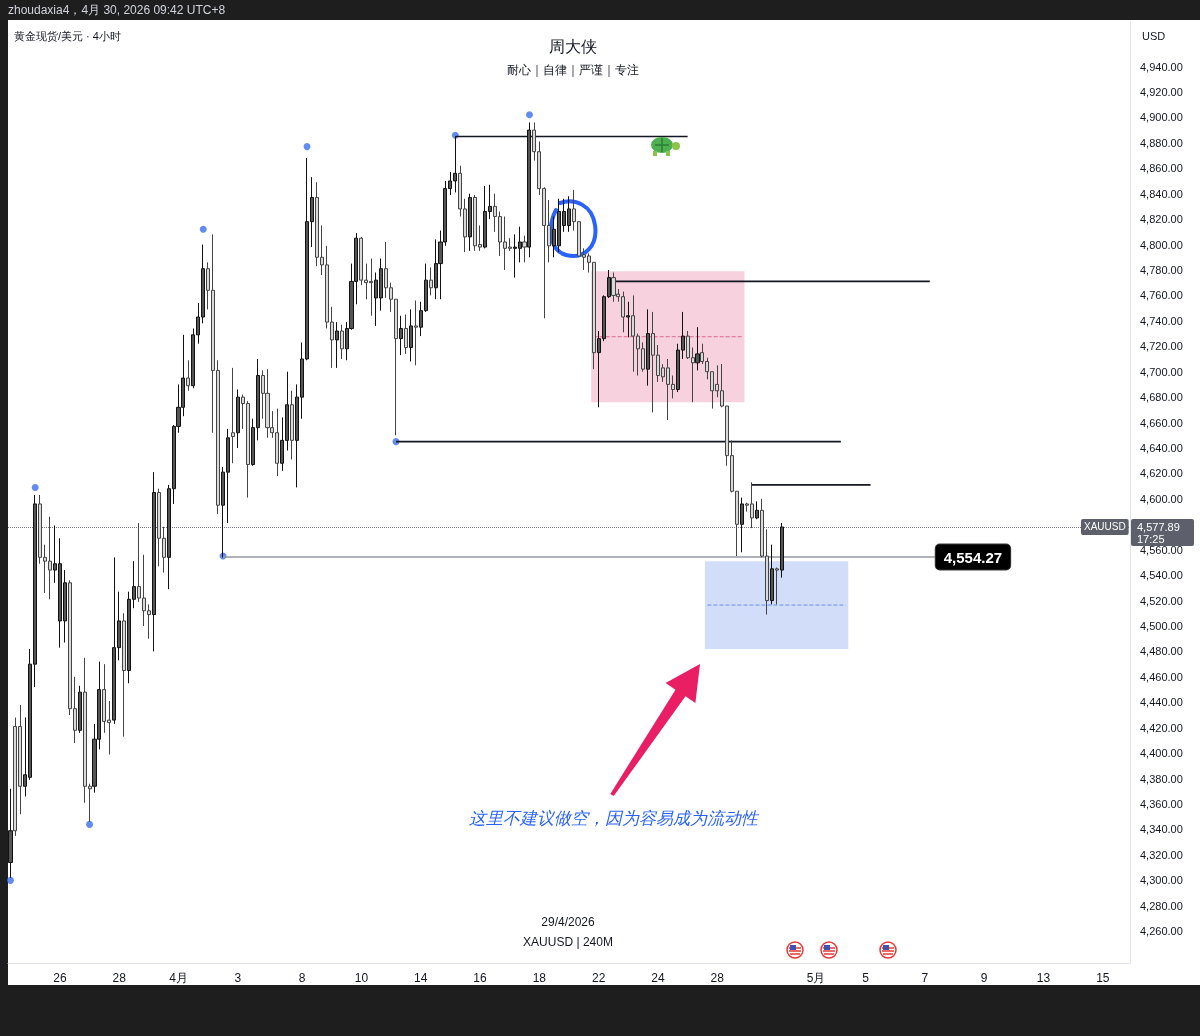 The height and width of the screenshot is (1036, 1200). Describe the element at coordinates (1105, 527) in the screenshot. I see `ref-line-label: XAUUSD` at that location.